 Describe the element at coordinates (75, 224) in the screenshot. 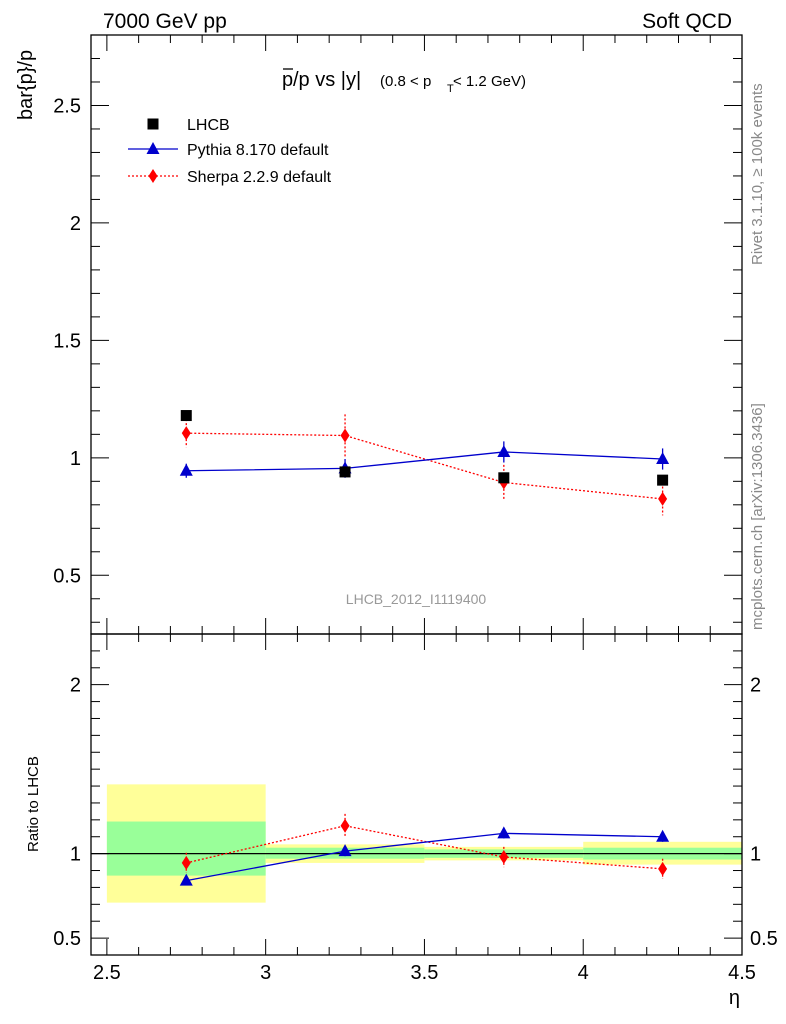

I see `main-y-tick-label: 2` at that location.